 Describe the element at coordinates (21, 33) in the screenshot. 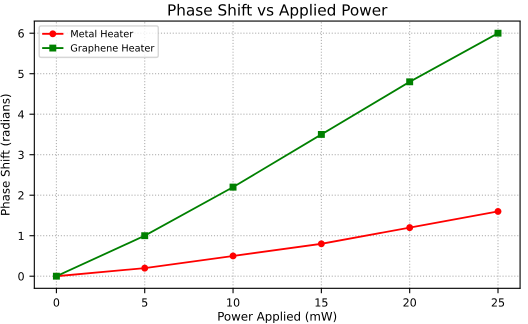

I see `y-tick-label: 6` at that location.